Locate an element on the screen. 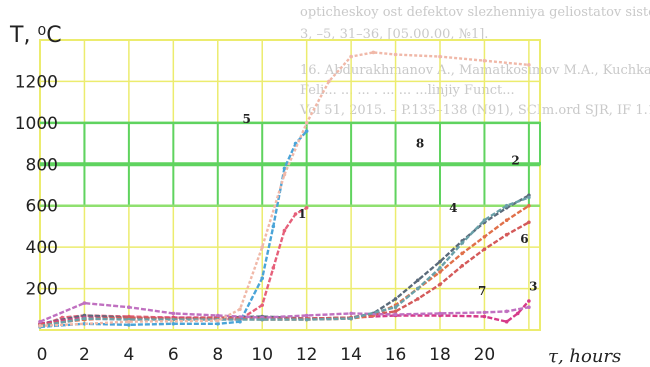 This screenshot has height=367, width=650. x-tick-label: 4 is located at coordinates (128, 355).